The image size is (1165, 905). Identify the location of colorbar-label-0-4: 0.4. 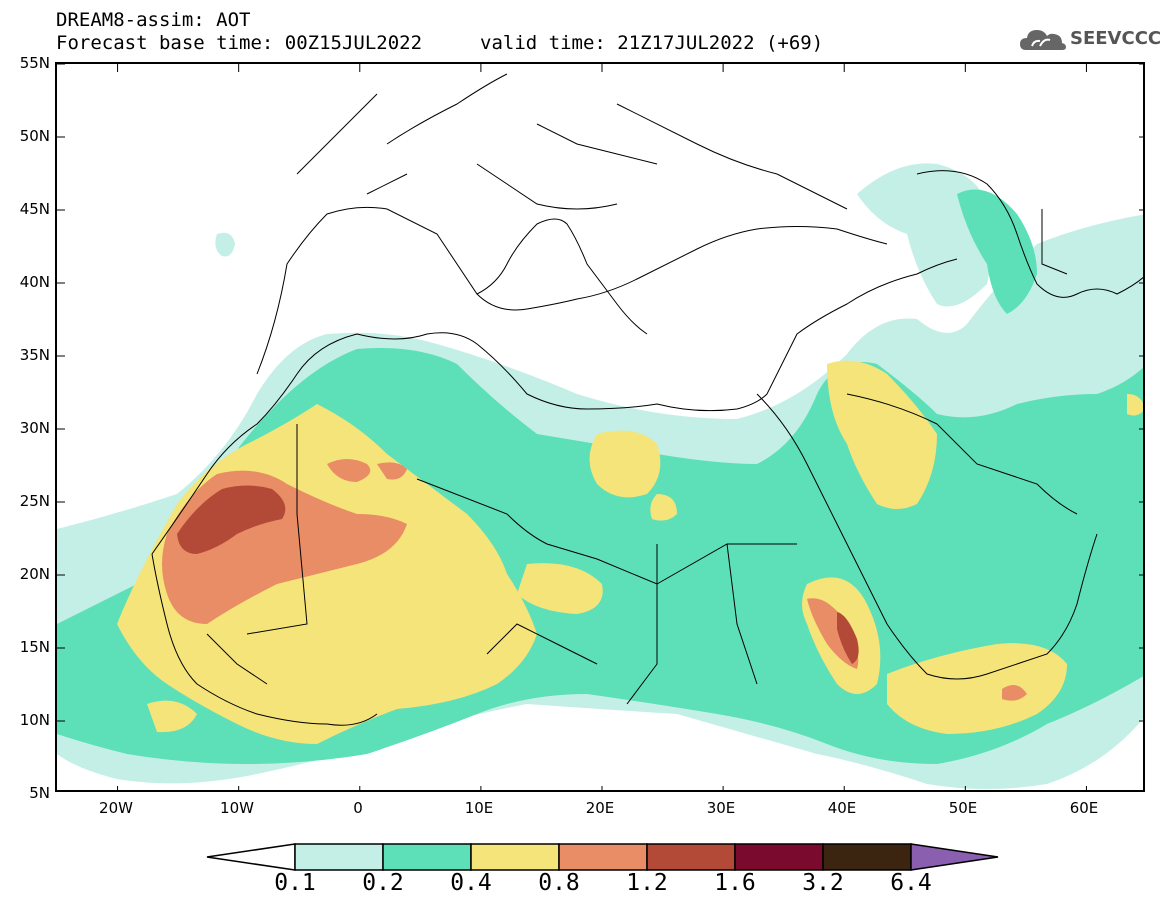
(471, 883).